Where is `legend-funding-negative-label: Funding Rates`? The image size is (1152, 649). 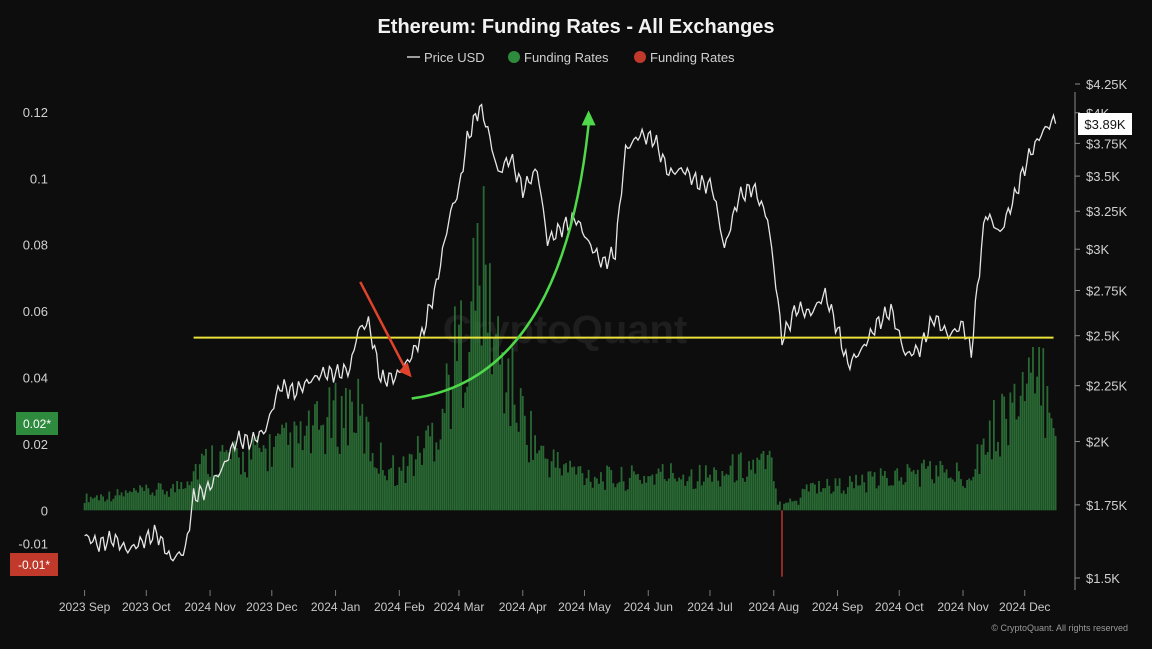 legend-funding-negative-label: Funding Rates is located at coordinates (692, 57).